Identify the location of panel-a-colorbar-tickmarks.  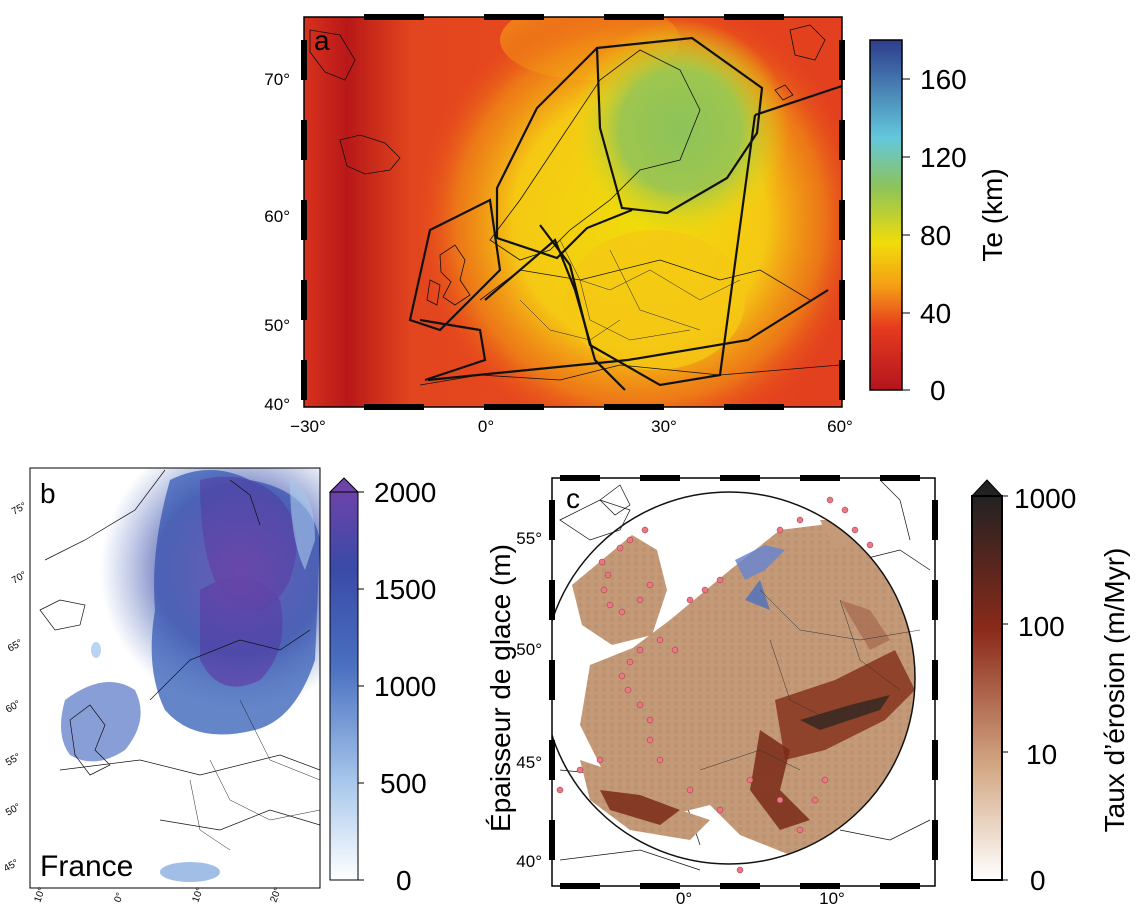
(906, 234).